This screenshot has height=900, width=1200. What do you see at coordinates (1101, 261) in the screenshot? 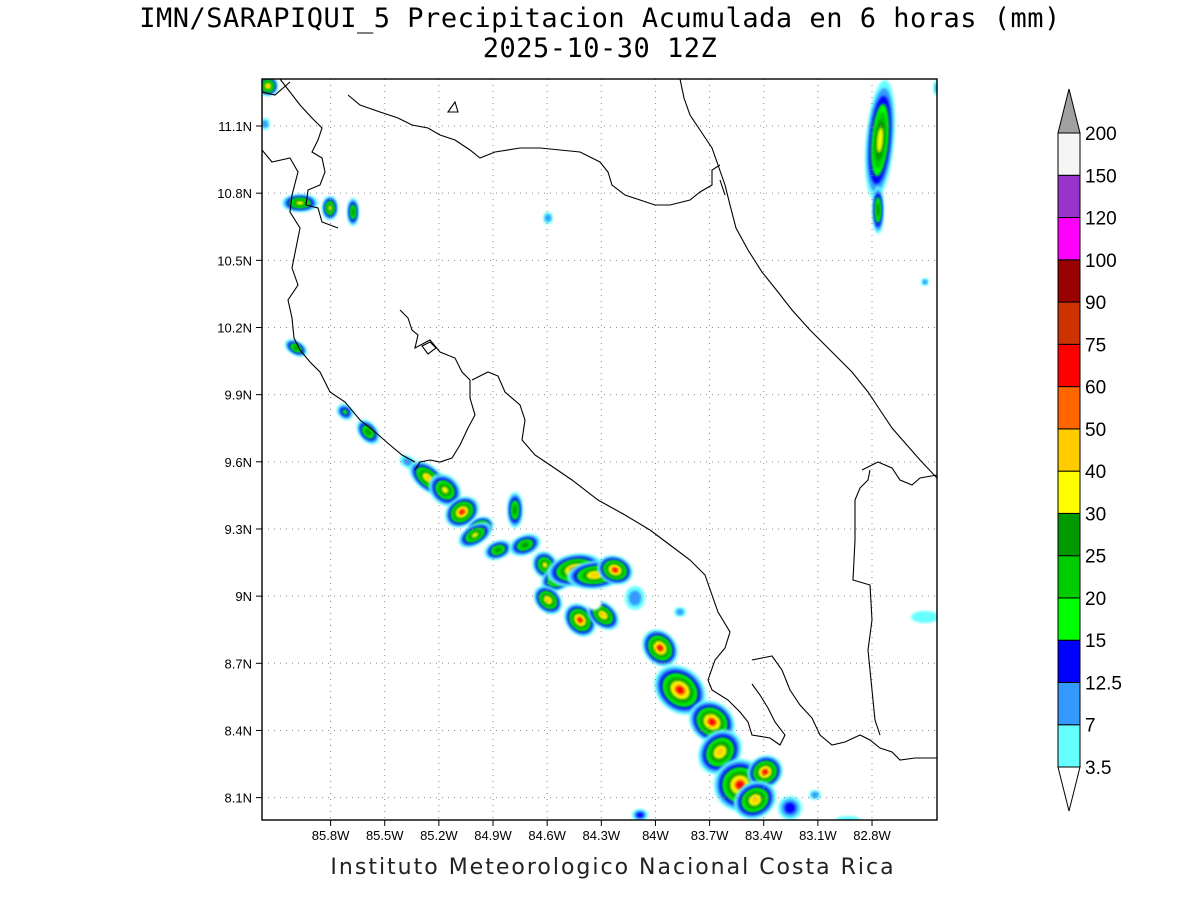
I see `colorbar-label: 100` at bounding box center [1101, 261].